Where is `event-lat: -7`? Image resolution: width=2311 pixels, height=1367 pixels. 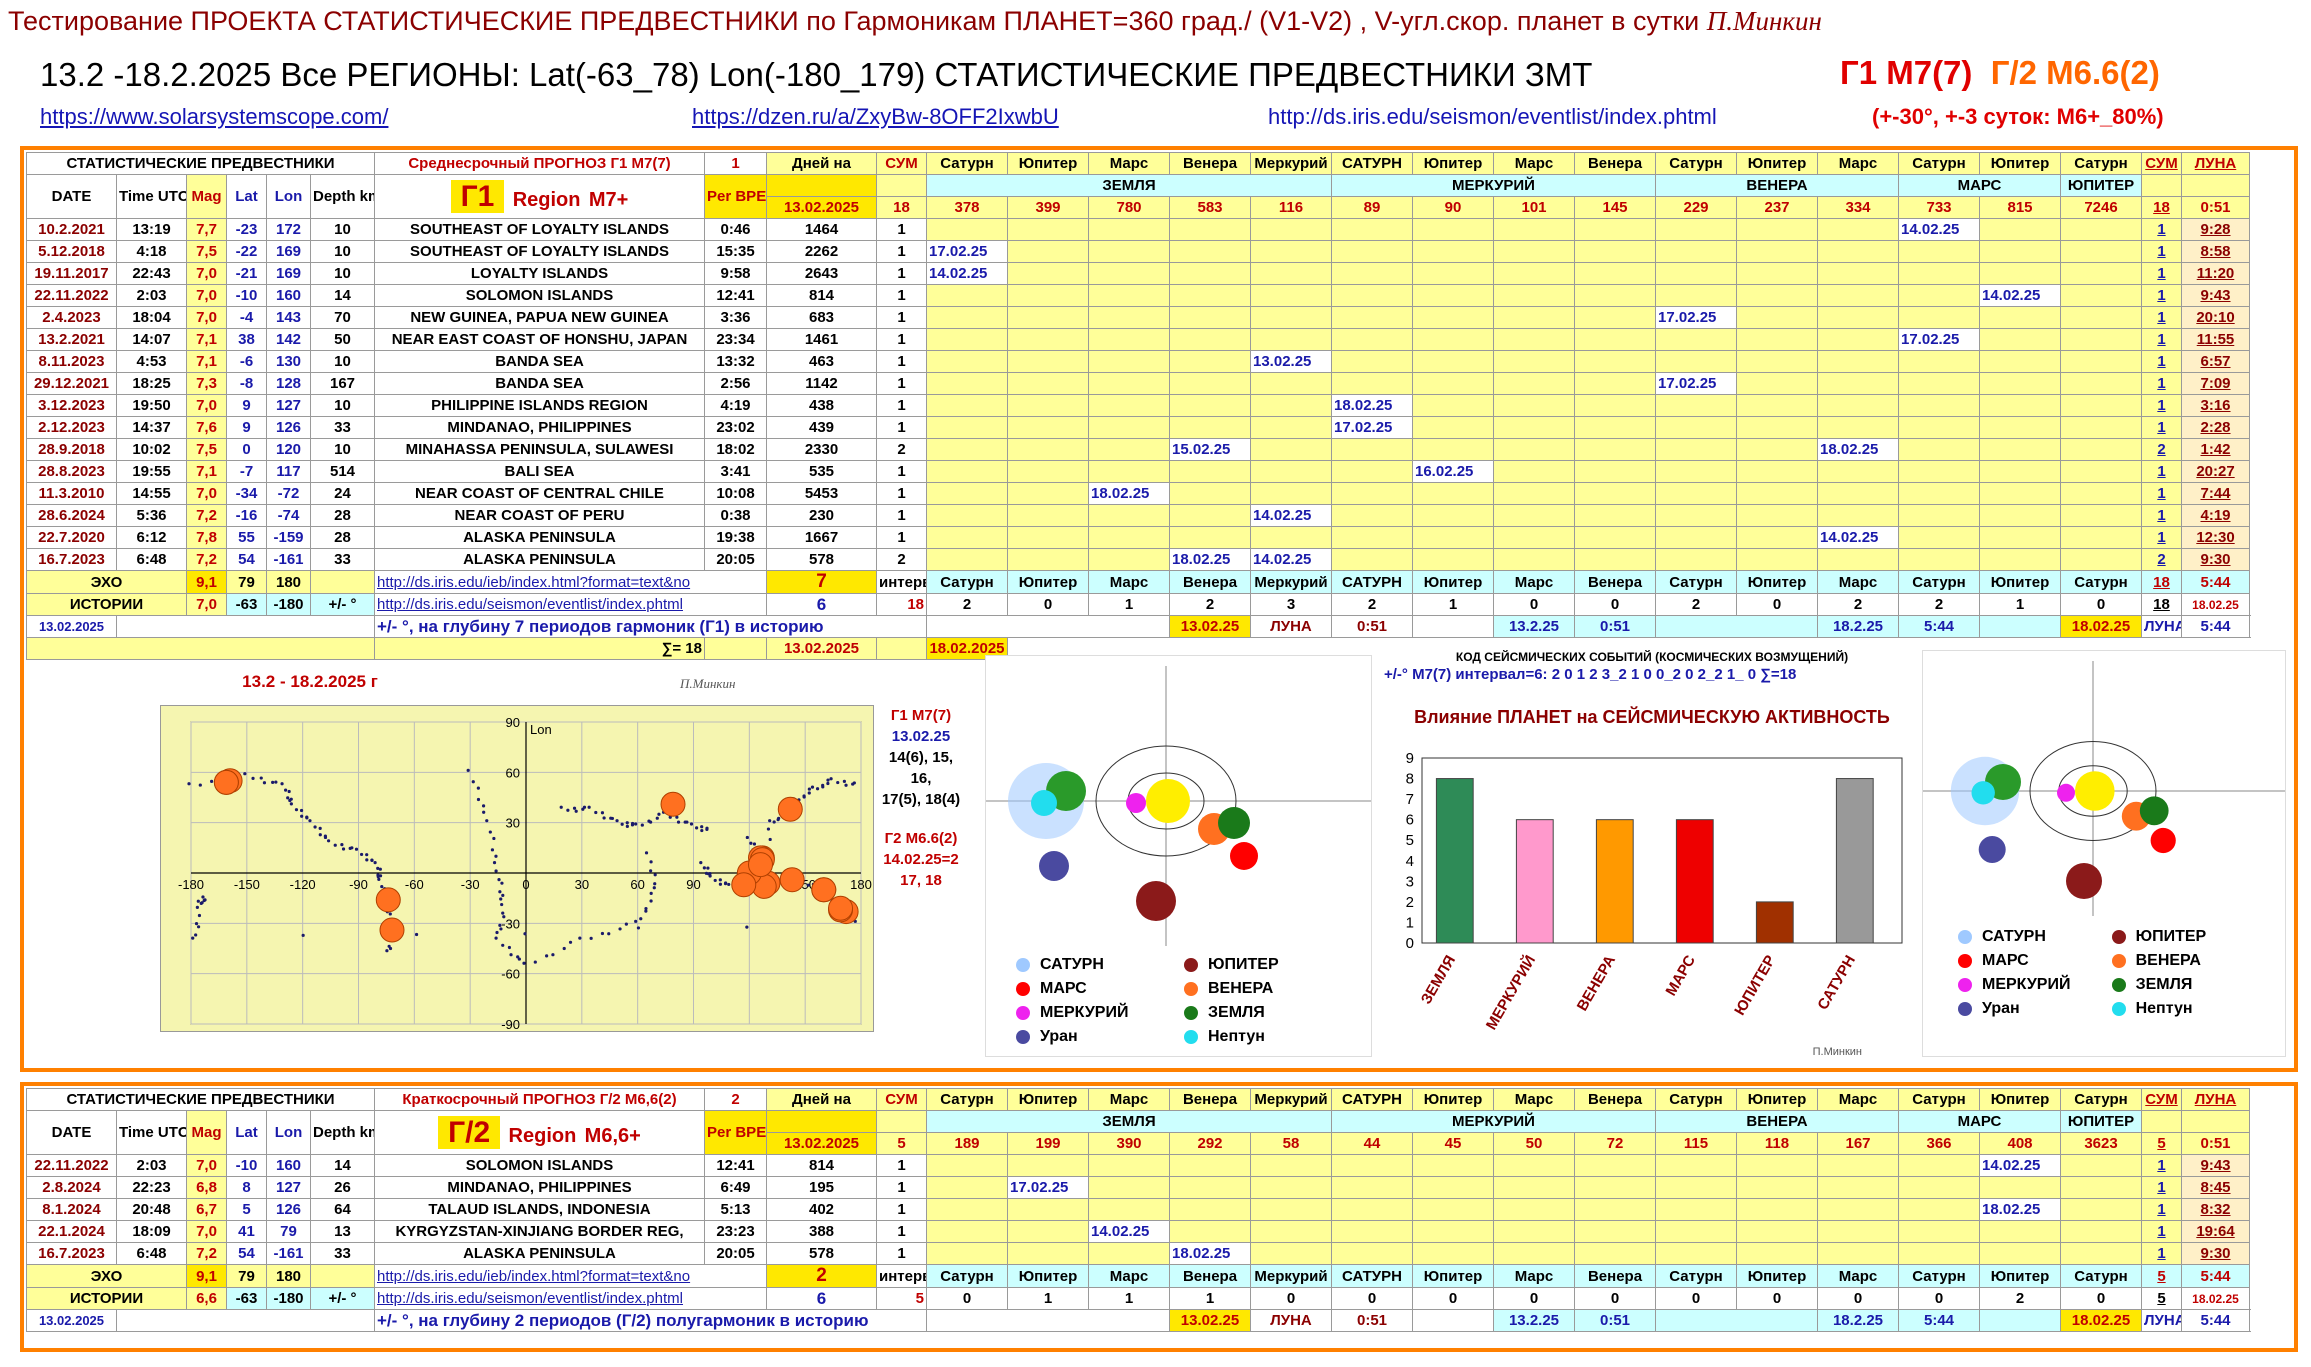 event-lat: -7 is located at coordinates (246, 471).